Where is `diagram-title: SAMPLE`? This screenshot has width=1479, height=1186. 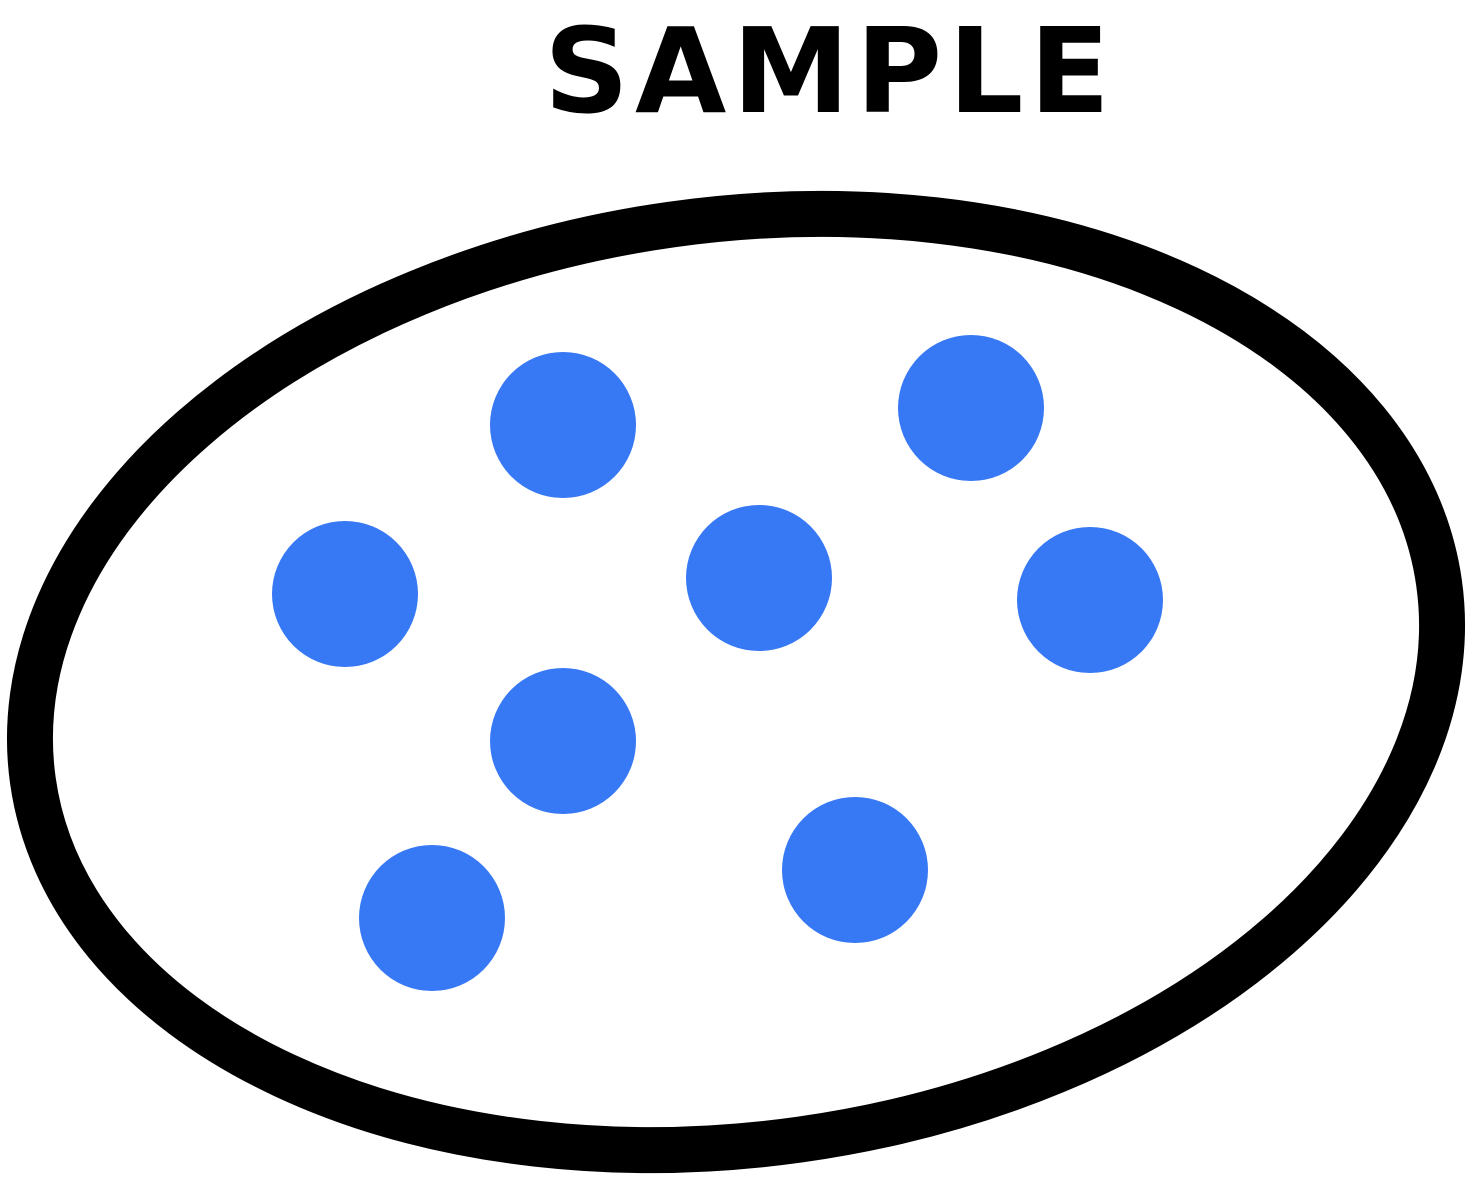
diagram-title: SAMPLE is located at coordinates (830, 71).